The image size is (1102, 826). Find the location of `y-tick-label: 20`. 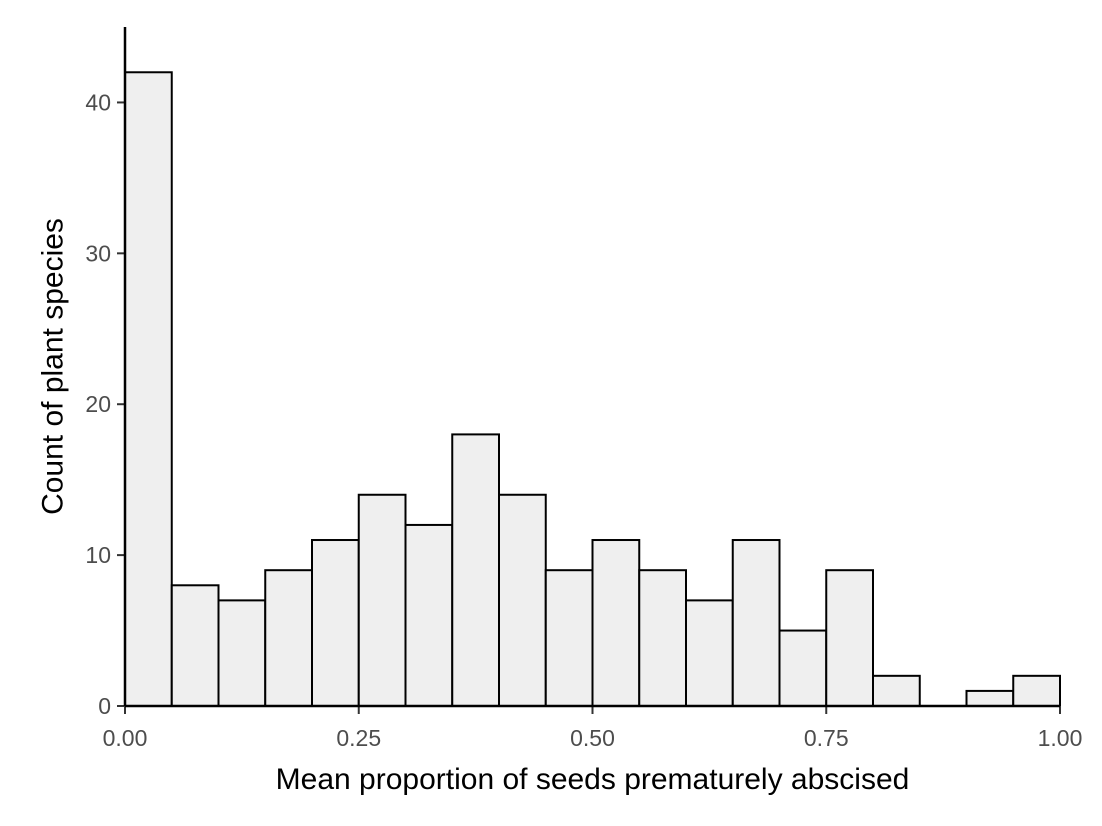

y-tick-label: 20 is located at coordinates (98, 404).